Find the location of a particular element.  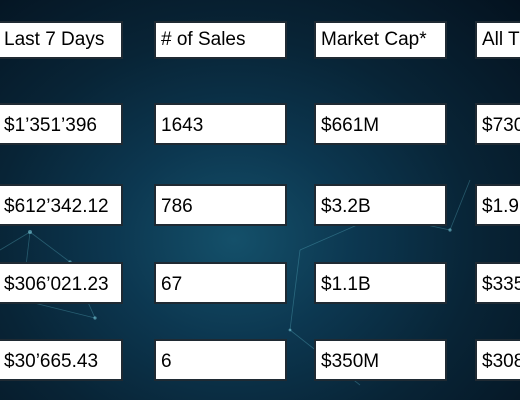

cell-last-7-days: $30’665.43 is located at coordinates (61, 360).